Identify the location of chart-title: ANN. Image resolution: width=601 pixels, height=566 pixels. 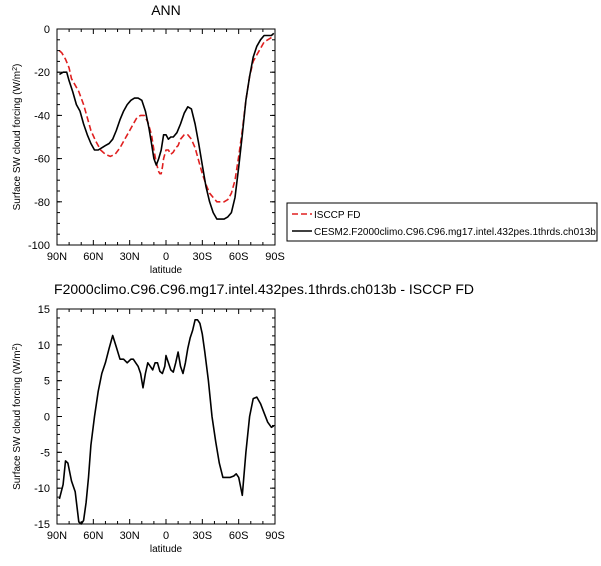
(166, 10).